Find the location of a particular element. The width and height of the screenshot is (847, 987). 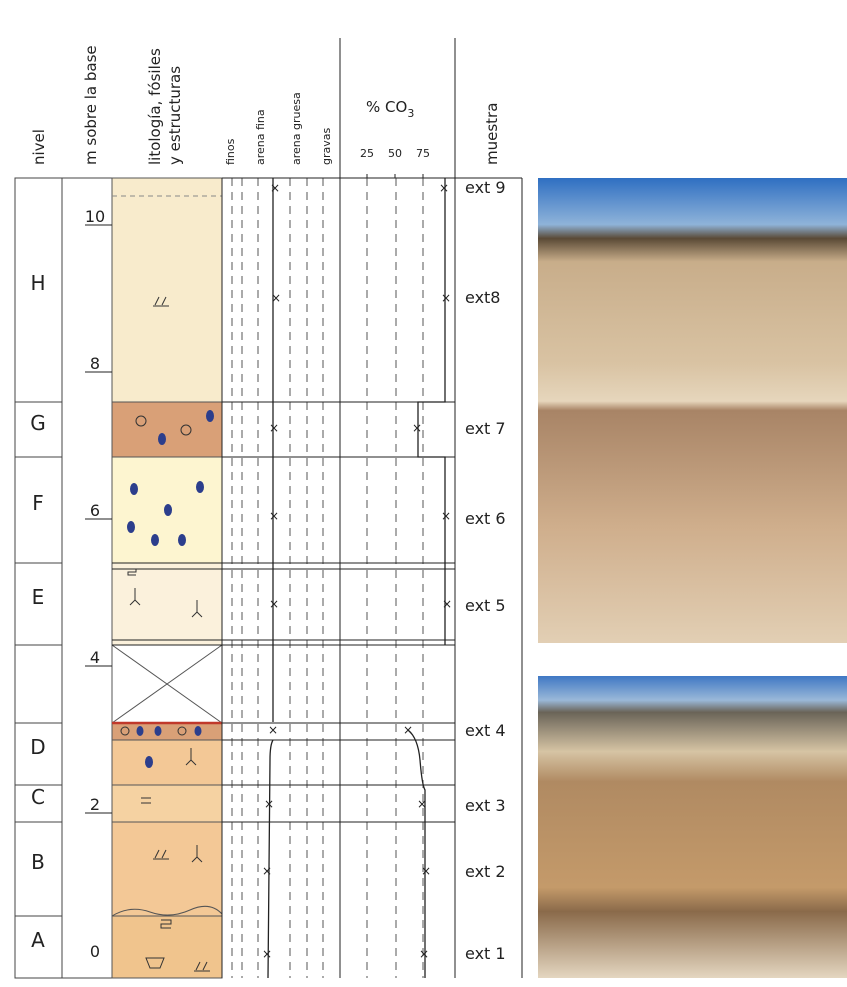

sample-label: ext 1 is located at coordinates (485, 953).